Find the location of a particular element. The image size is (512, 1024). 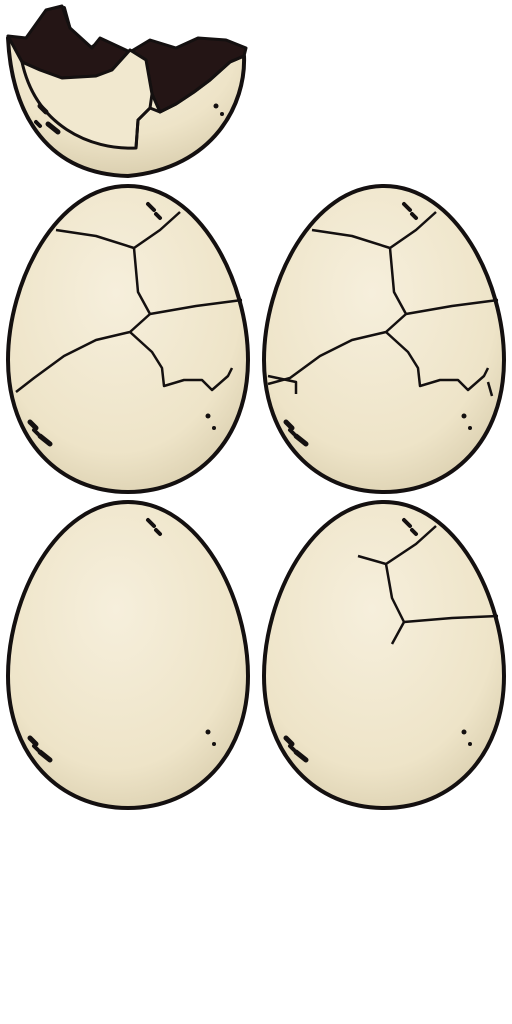

egg-icon is located at coordinates (128, 655).